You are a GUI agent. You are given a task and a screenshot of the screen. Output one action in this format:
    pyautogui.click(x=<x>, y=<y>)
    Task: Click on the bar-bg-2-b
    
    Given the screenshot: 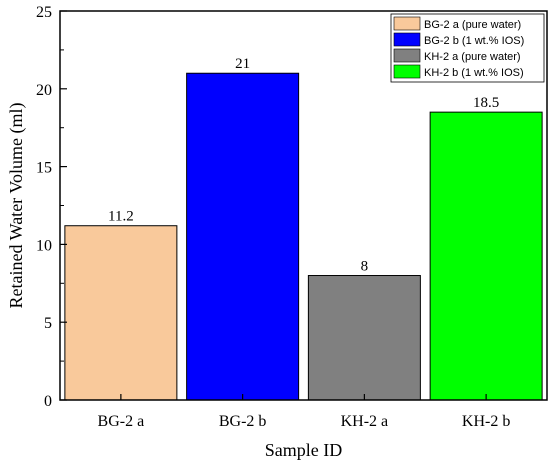 What is the action you would take?
    pyautogui.click(x=243, y=236)
    